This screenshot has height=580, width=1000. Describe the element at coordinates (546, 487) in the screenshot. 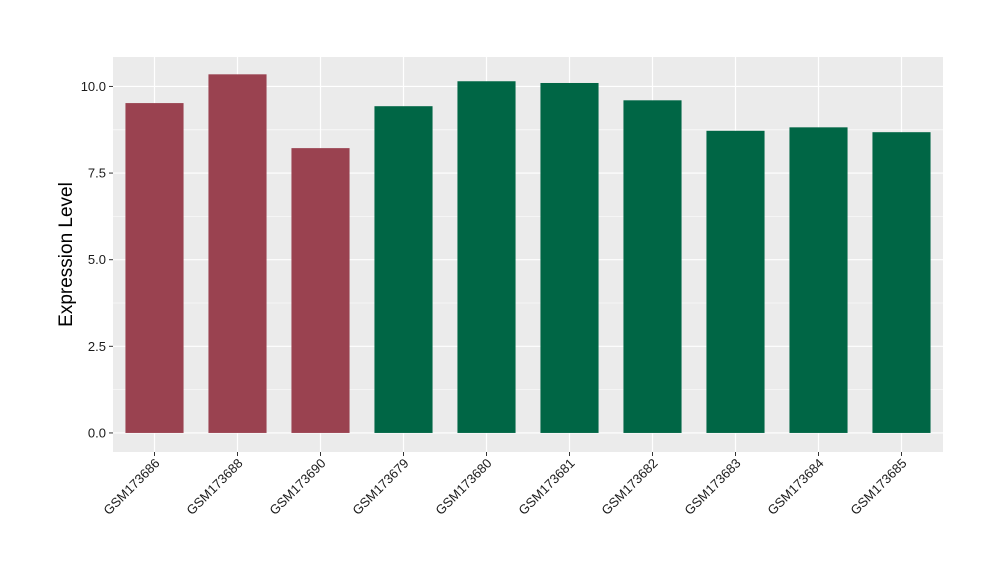

I see `x-tick-label: GSM173681` at that location.